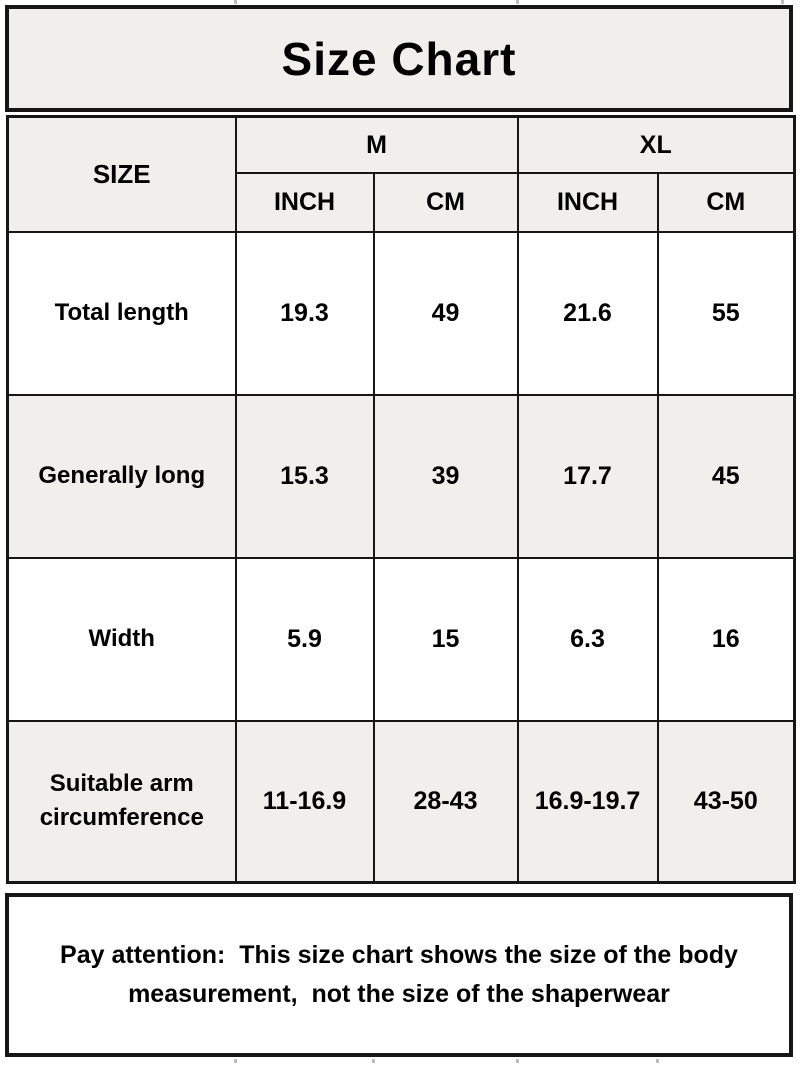  I want to click on chart-title-box: Size Chart, so click(399, 58).